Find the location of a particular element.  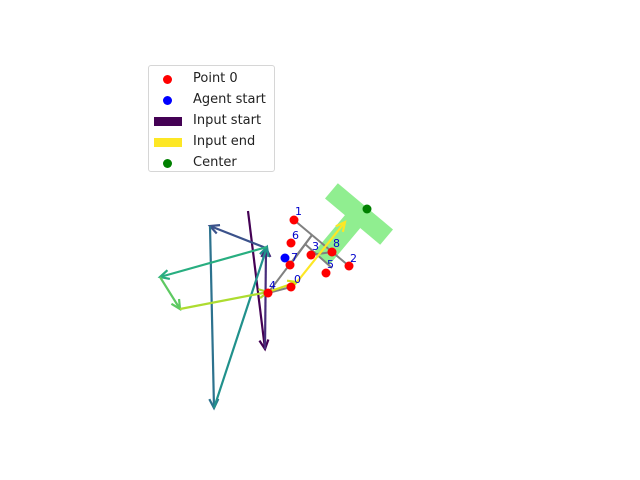

legend-item: Input start is located at coordinates (211, 121).